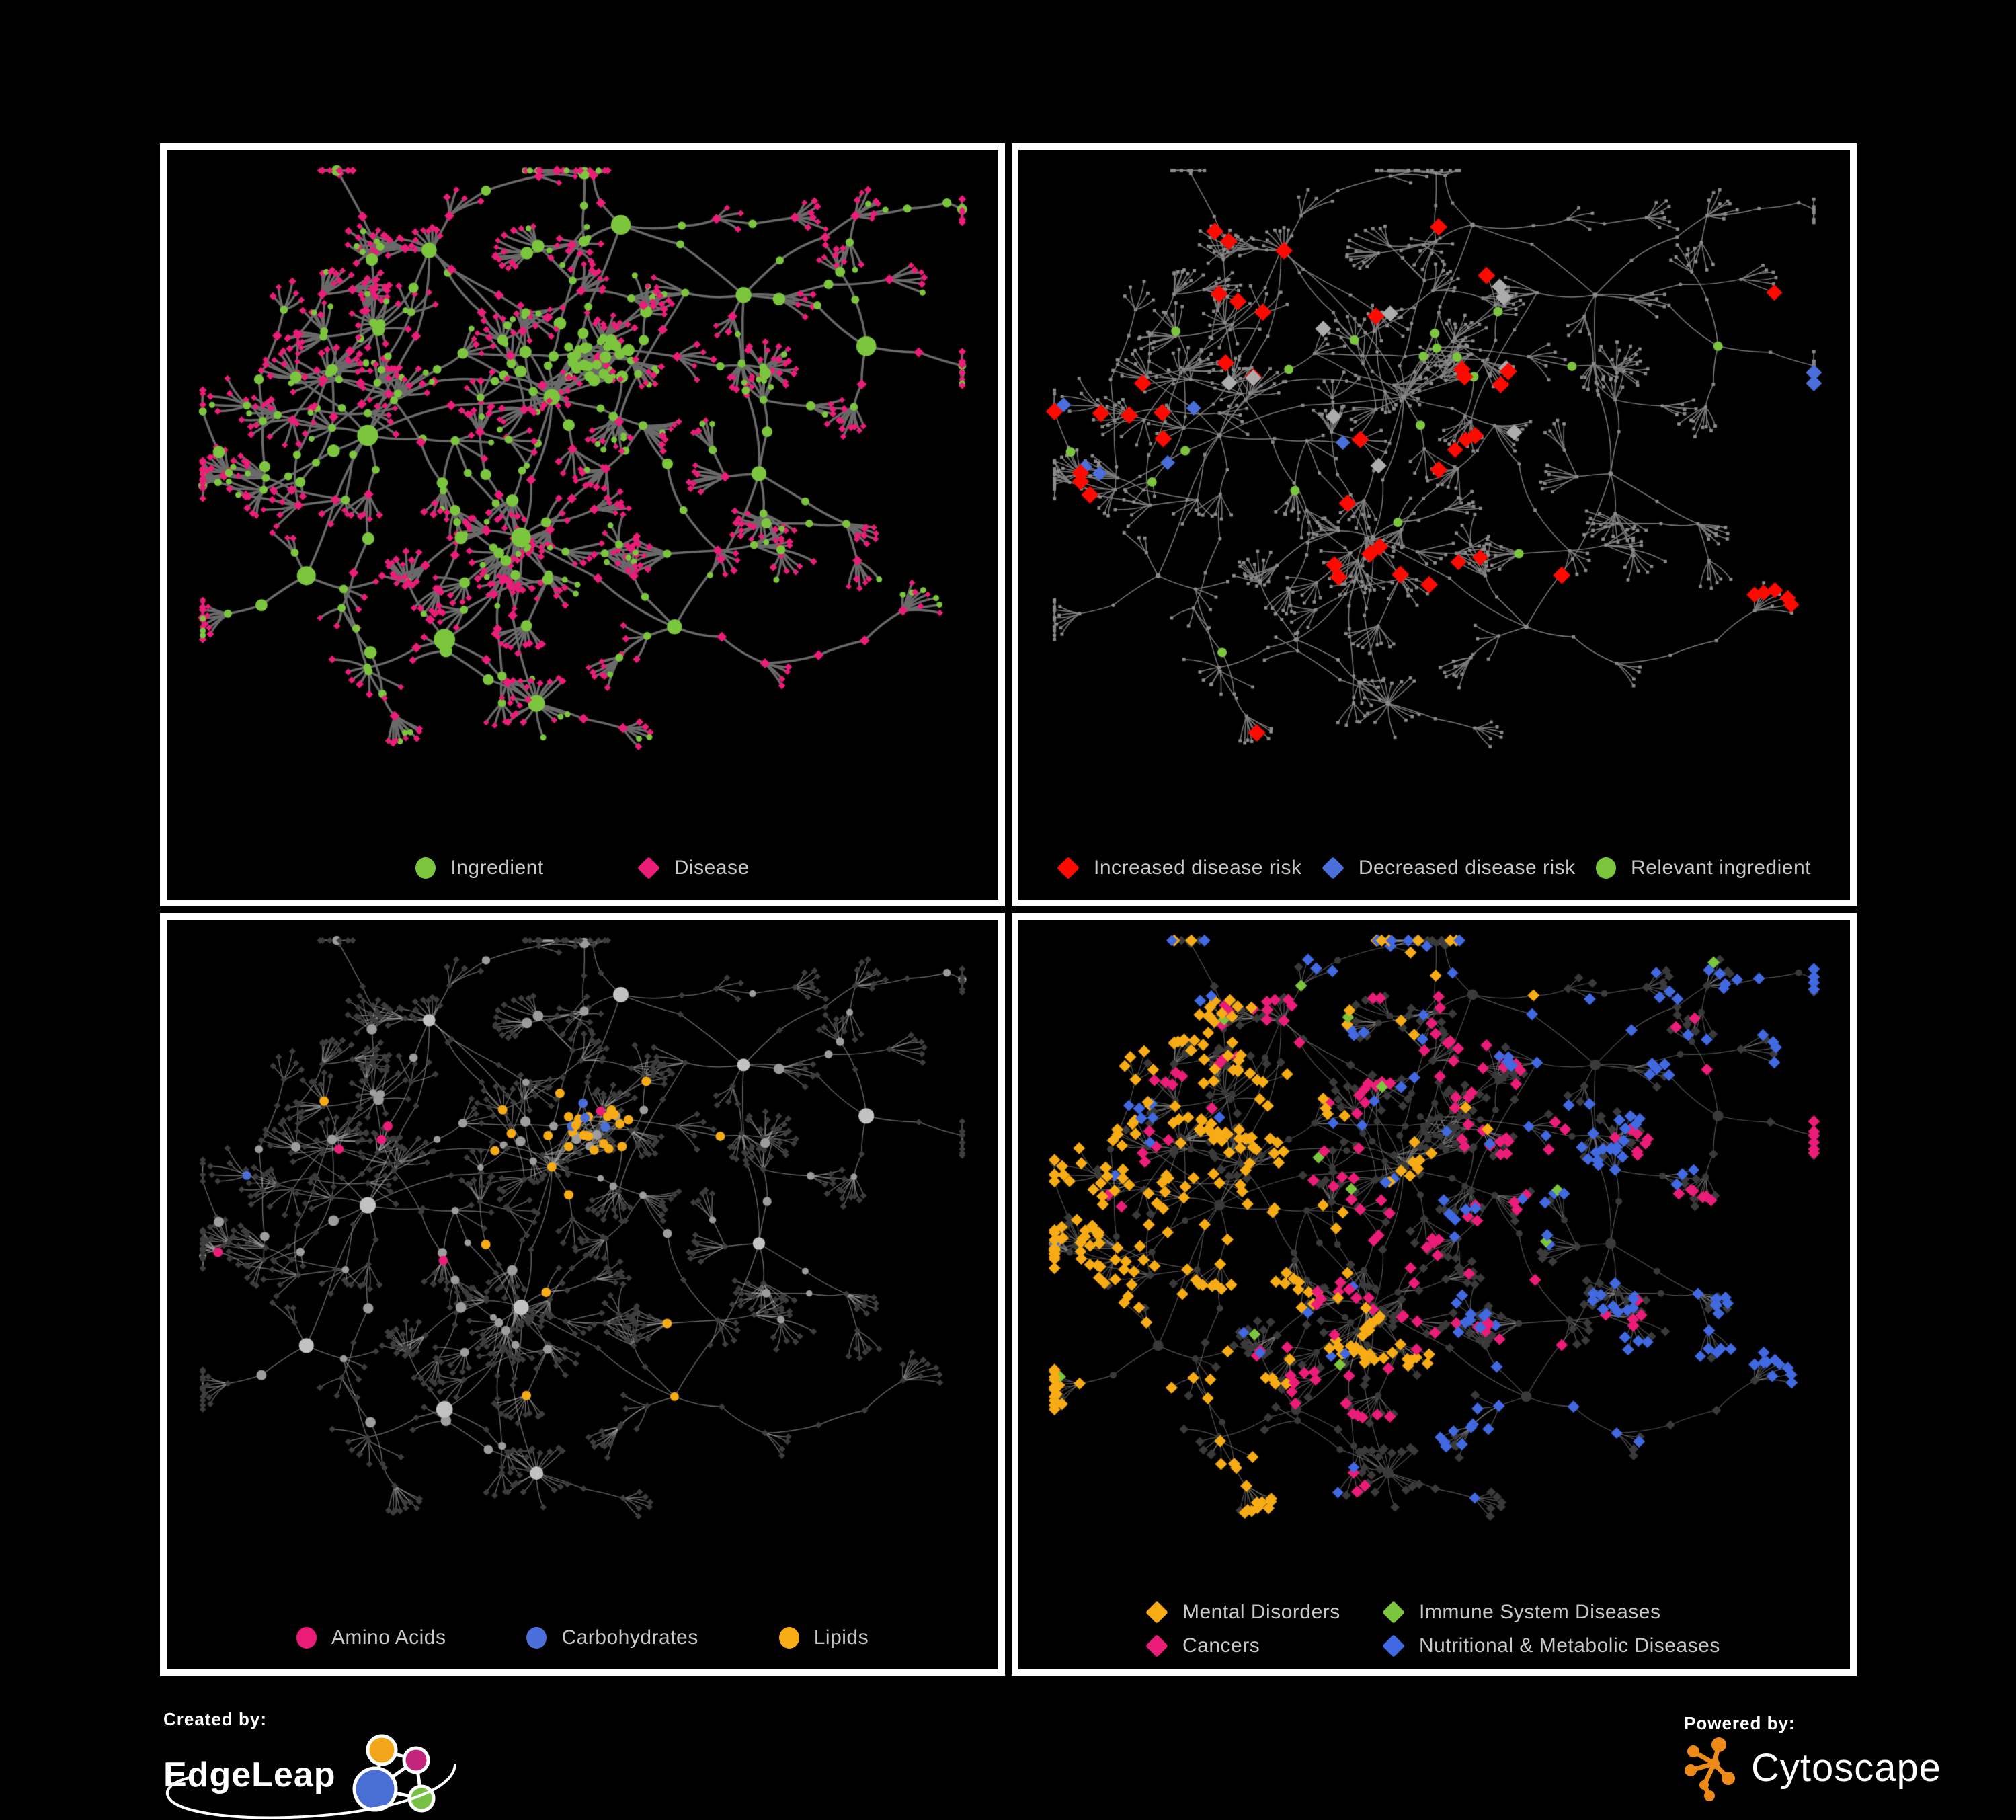  I want to click on legend-item-amino-acids: Amino Acids, so click(371, 1637).